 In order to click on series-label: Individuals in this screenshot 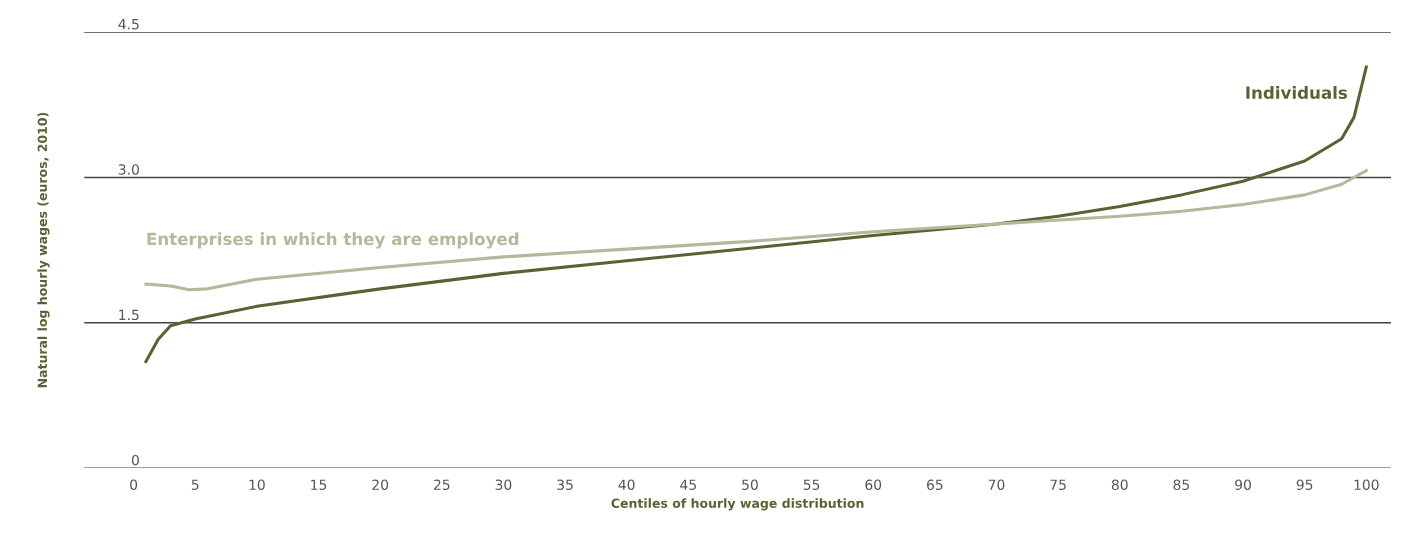, I will do `click(1297, 92)`.